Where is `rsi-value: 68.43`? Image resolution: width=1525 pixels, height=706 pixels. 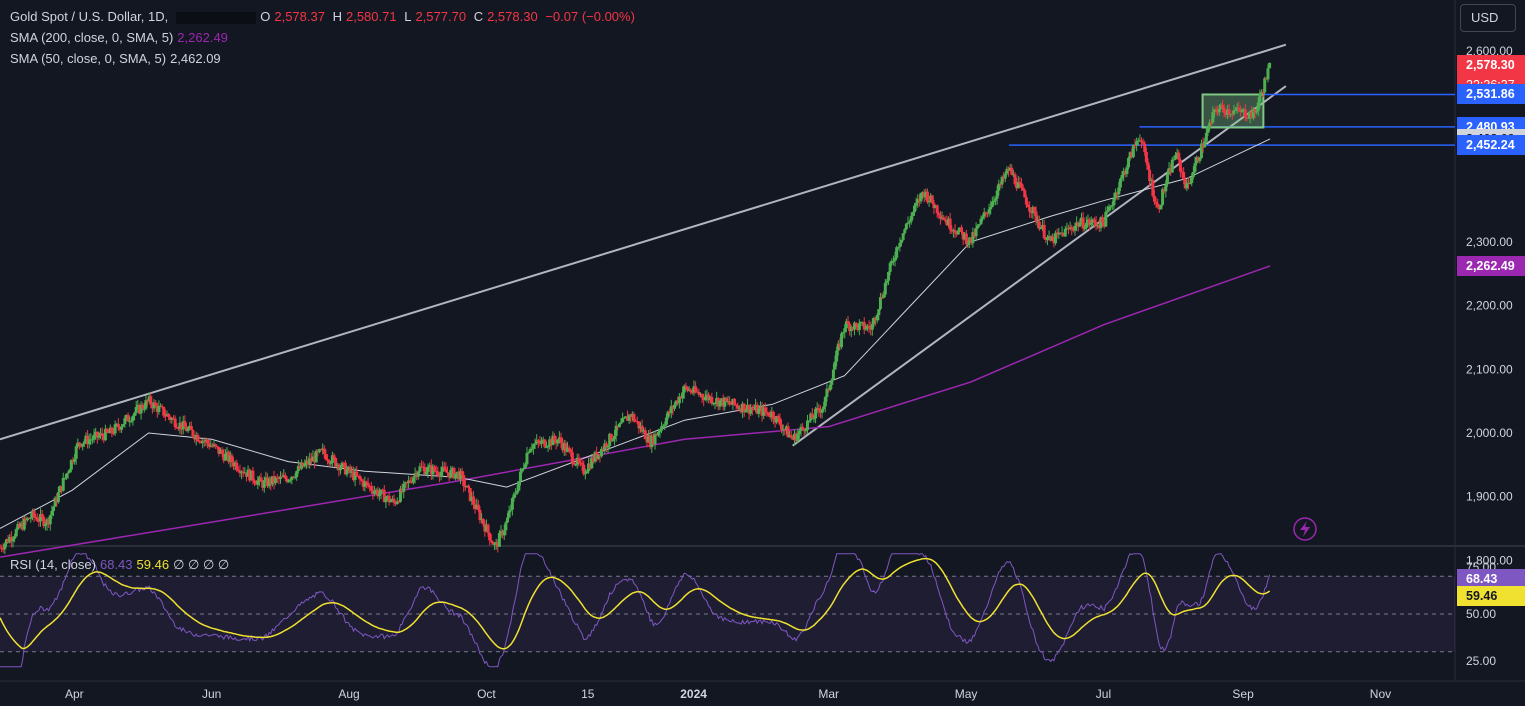 rsi-value: 68.43 is located at coordinates (116, 564).